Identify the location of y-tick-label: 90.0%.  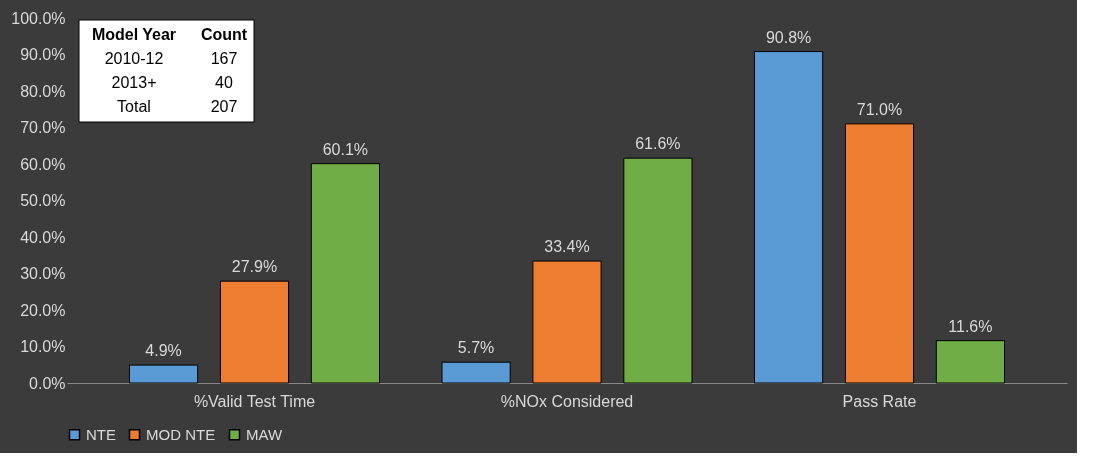
(43, 54).